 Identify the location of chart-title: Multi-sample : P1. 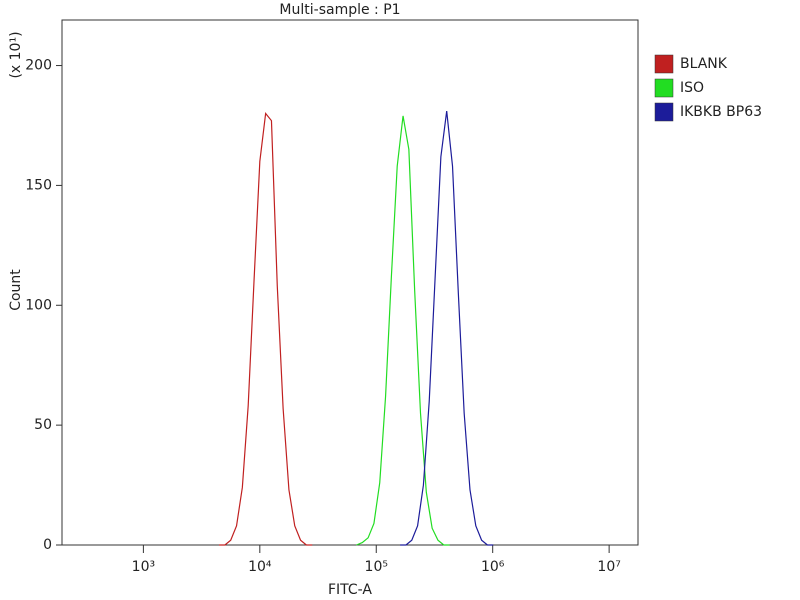
(339, 10).